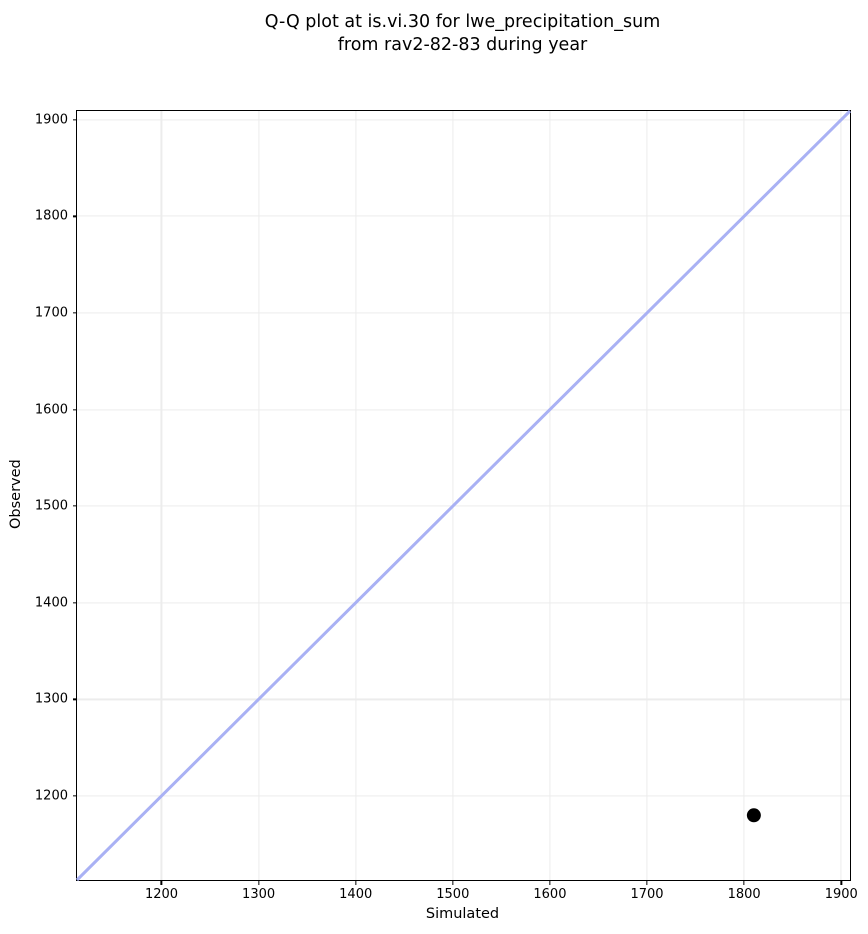 The image size is (868, 934). Describe the element at coordinates (462, 45) in the screenshot. I see `chart-title-line2: from rav2-82-83 during year` at that location.